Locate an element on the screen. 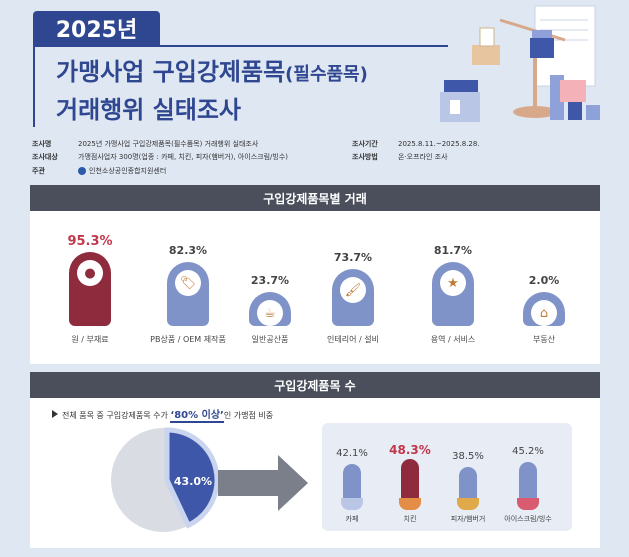 This screenshot has height=557, width=629. value-label: 48.3% is located at coordinates (410, 450).